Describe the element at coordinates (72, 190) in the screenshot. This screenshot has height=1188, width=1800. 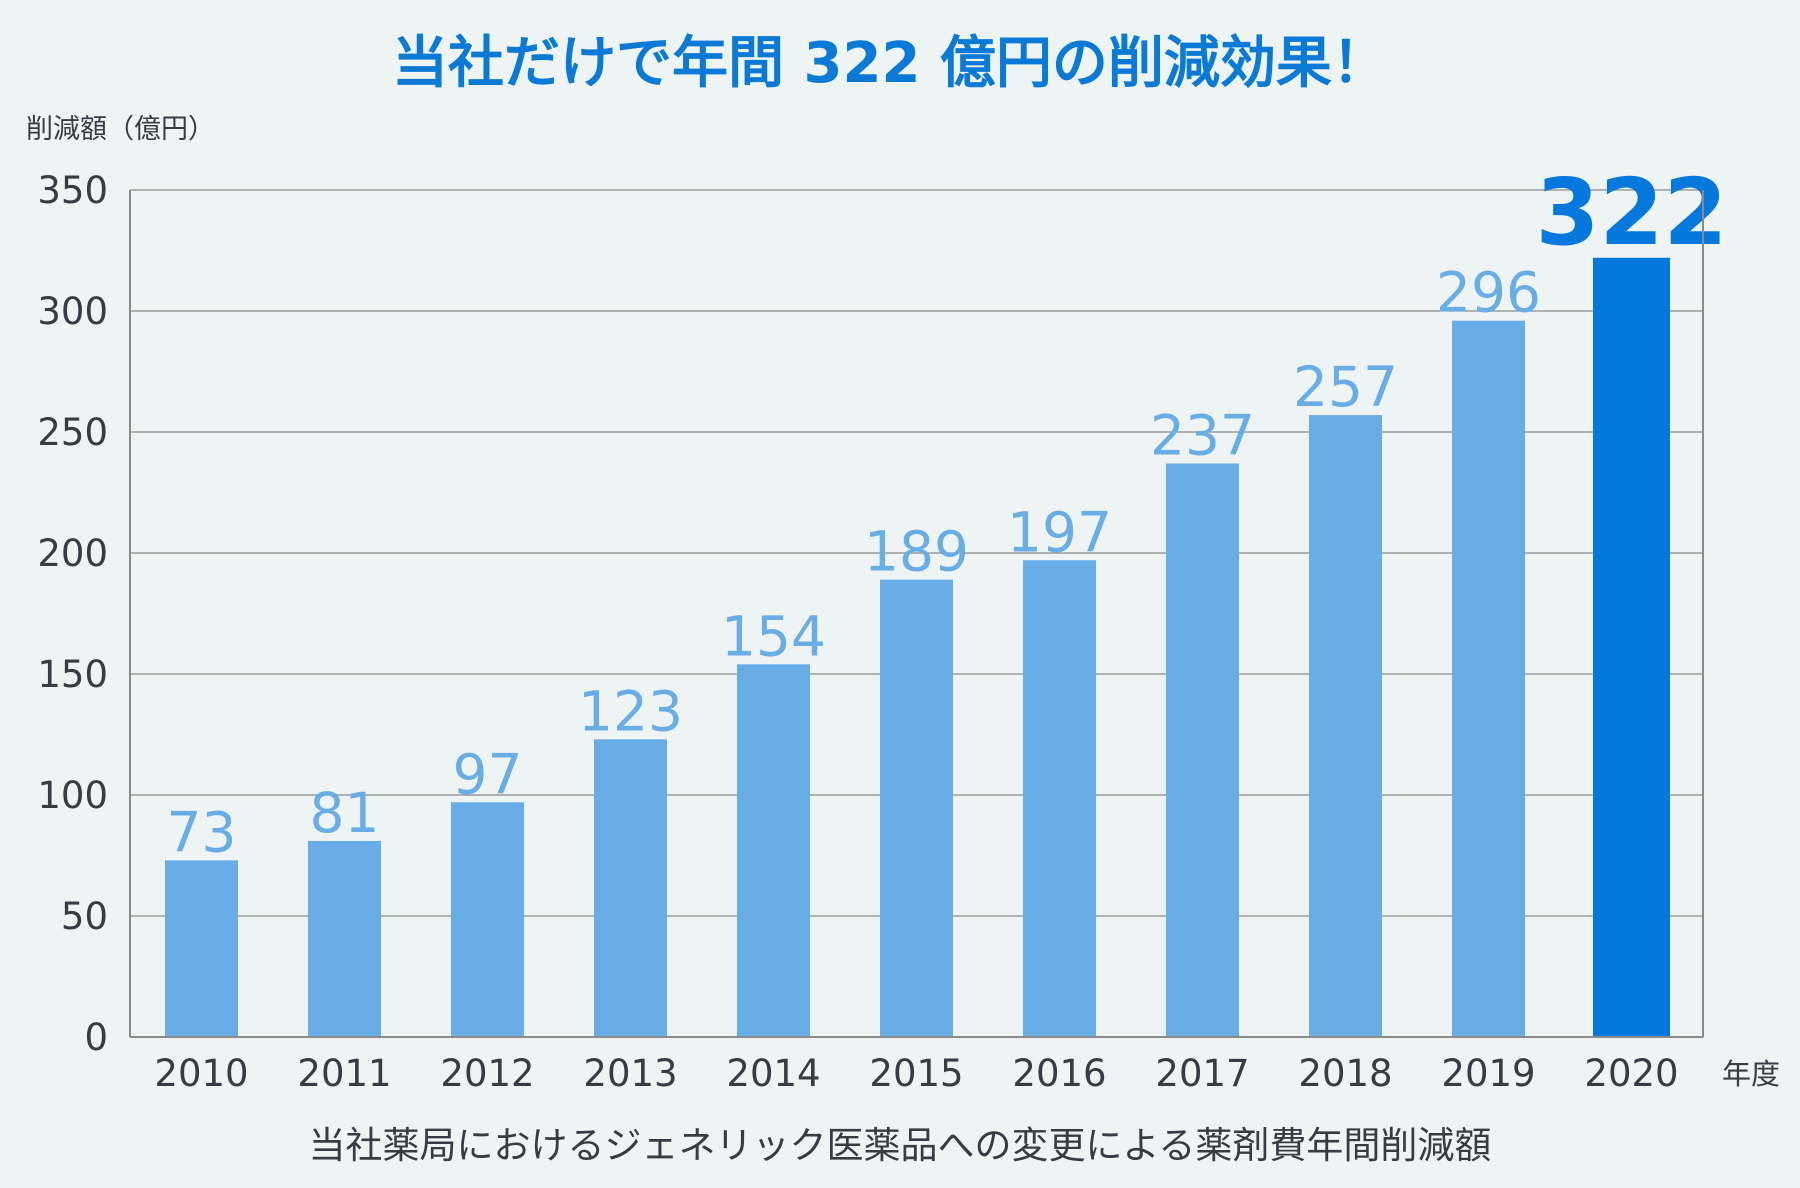
I see `y-tick-label: 350` at that location.